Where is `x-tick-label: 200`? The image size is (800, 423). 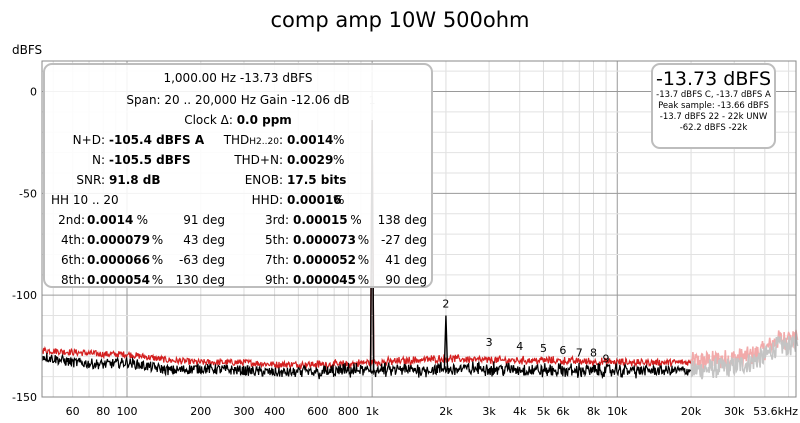 x-tick-label: 200 is located at coordinates (200, 411).